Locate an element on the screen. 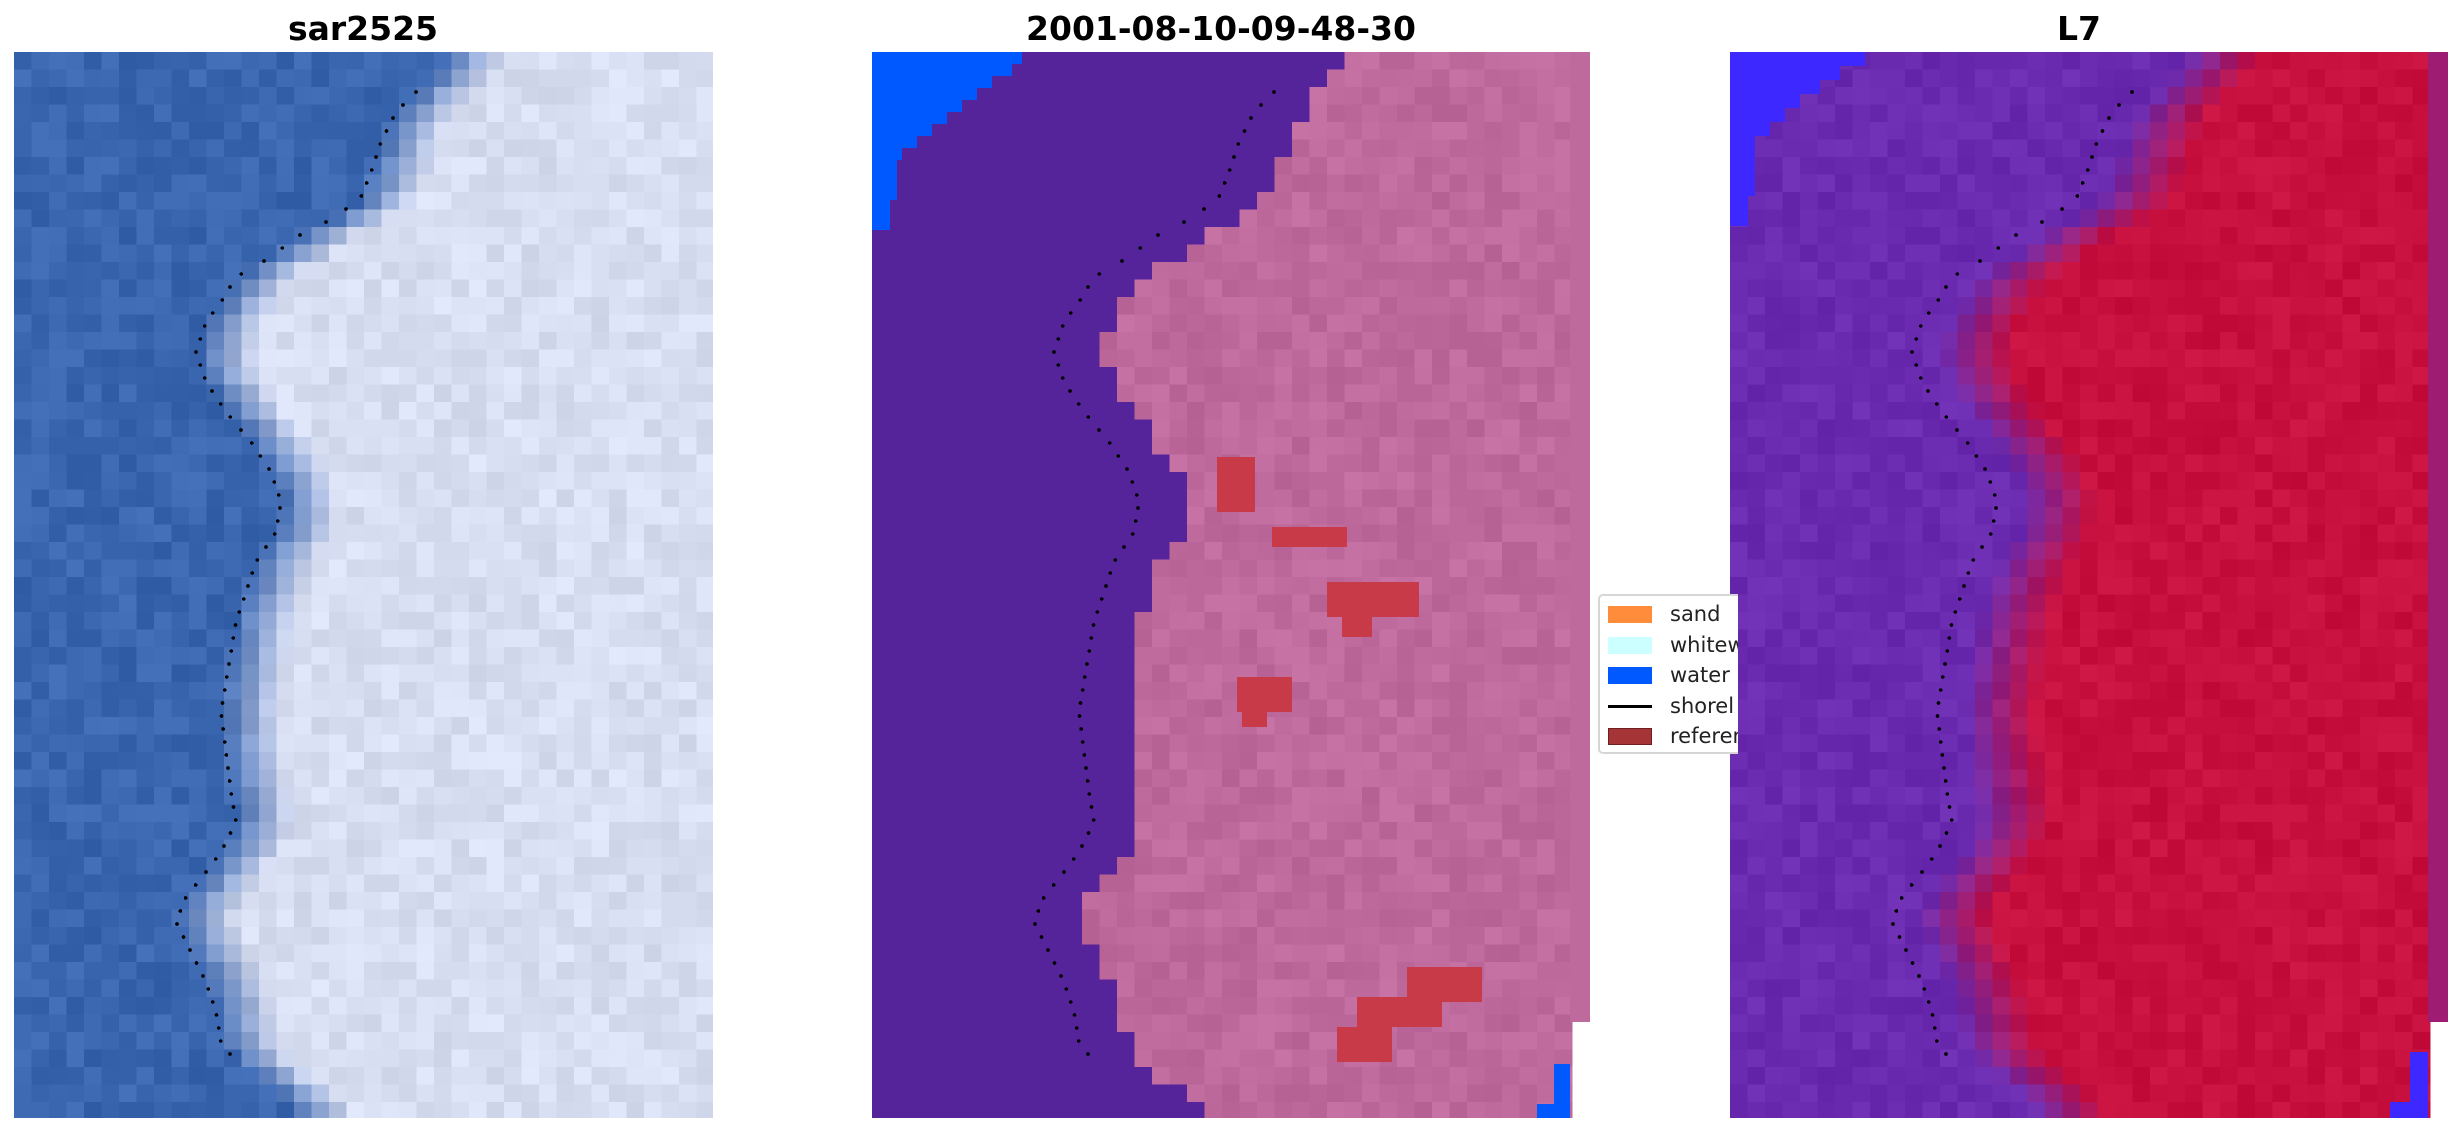 The image size is (2460, 1131). legend-swatch-whitewater is located at coordinates (1630, 645).